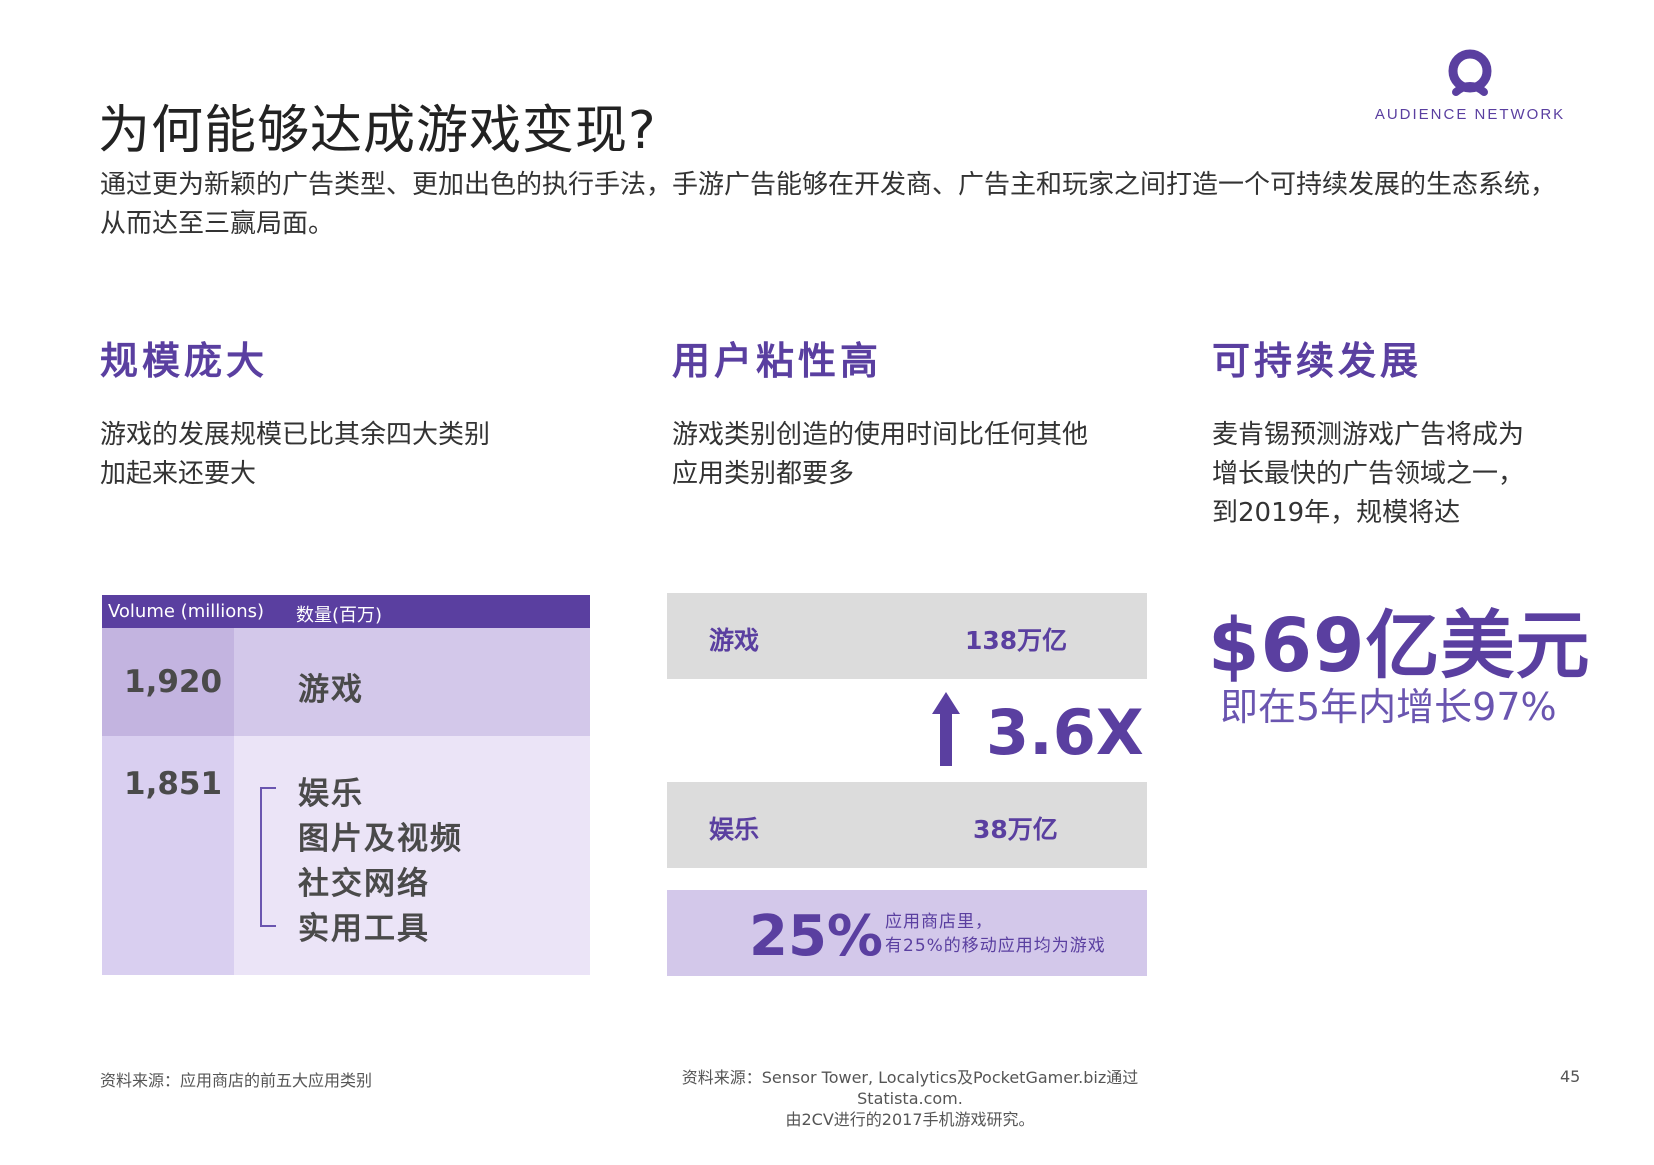 This screenshot has width=1654, height=1165. What do you see at coordinates (816, 936) in the screenshot?
I see `games-share-value: 25%` at bounding box center [816, 936].